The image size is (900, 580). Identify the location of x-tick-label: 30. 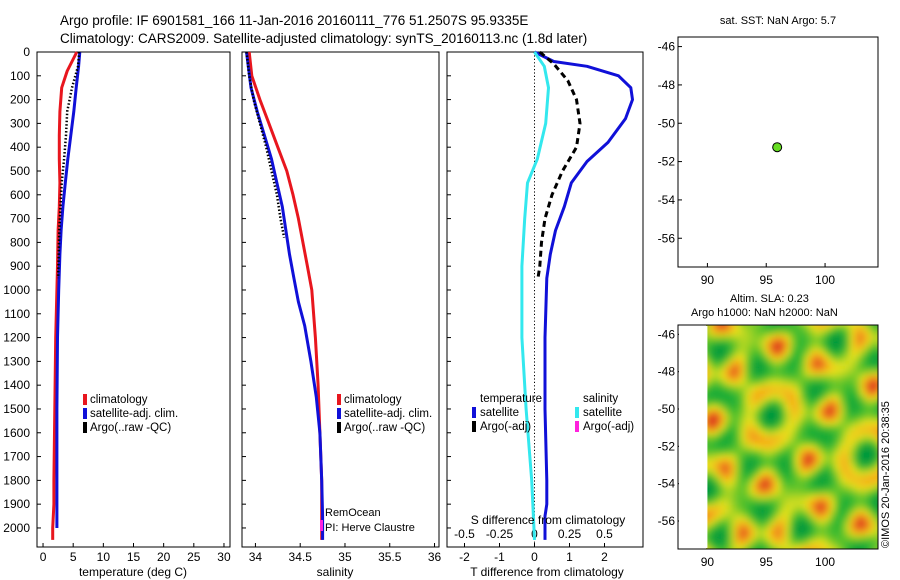
(224, 557).